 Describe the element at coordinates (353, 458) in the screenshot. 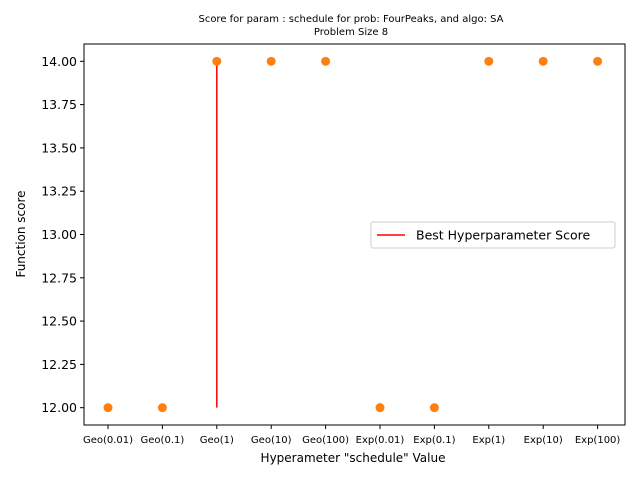

I see `x-axis-label: Hyperameter "schedule" Value` at that location.